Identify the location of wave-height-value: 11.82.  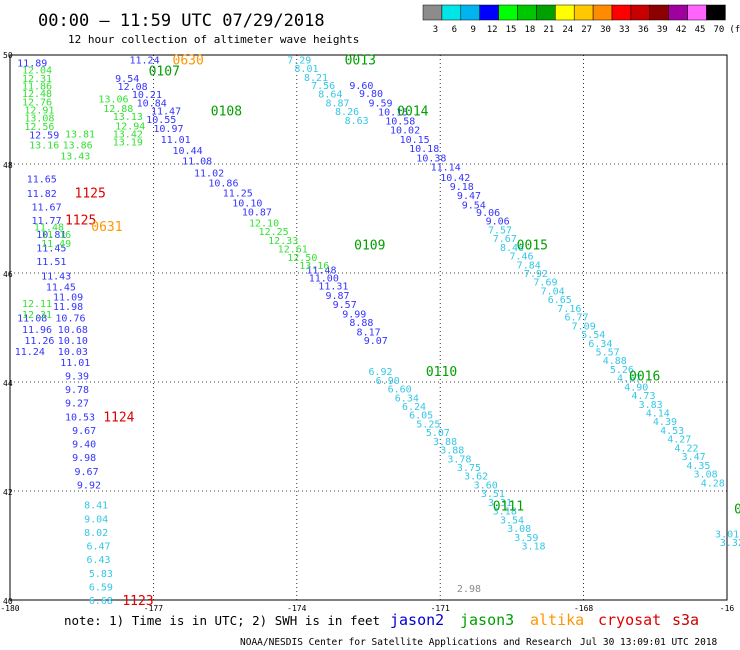
(42, 194).